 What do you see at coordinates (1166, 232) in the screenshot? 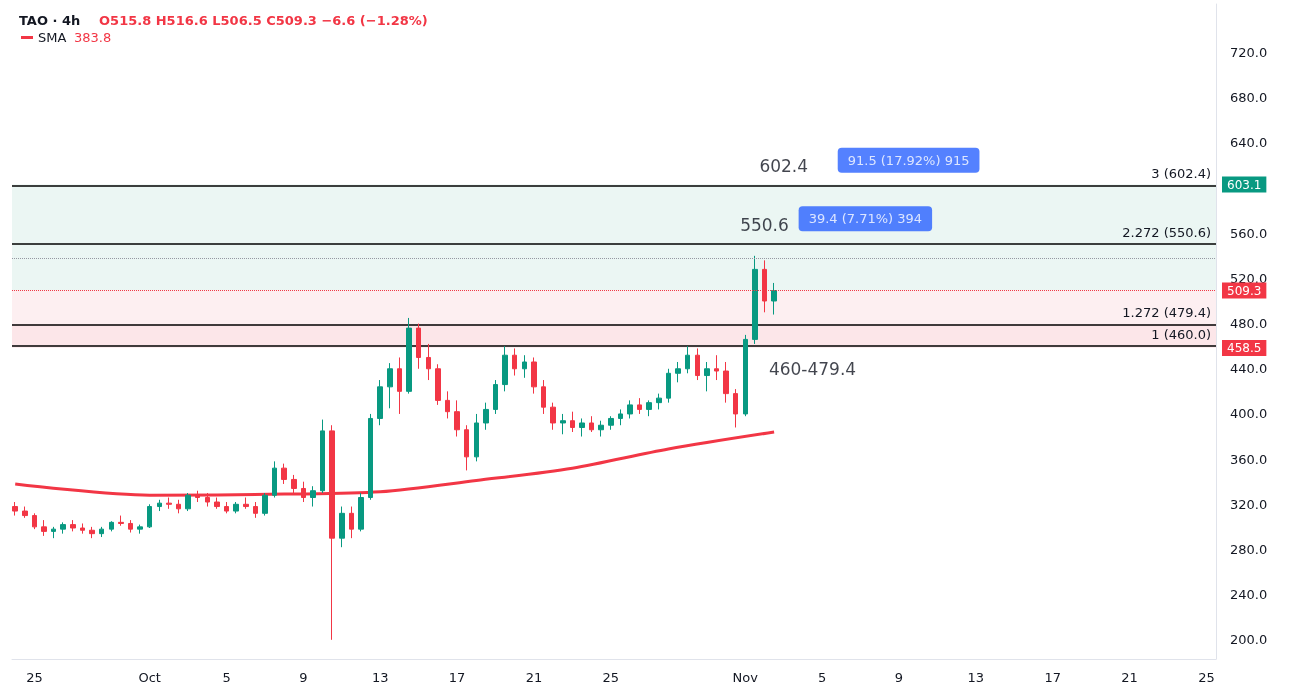
I see `ref-line-label: 2.272 (550.6)` at bounding box center [1166, 232].